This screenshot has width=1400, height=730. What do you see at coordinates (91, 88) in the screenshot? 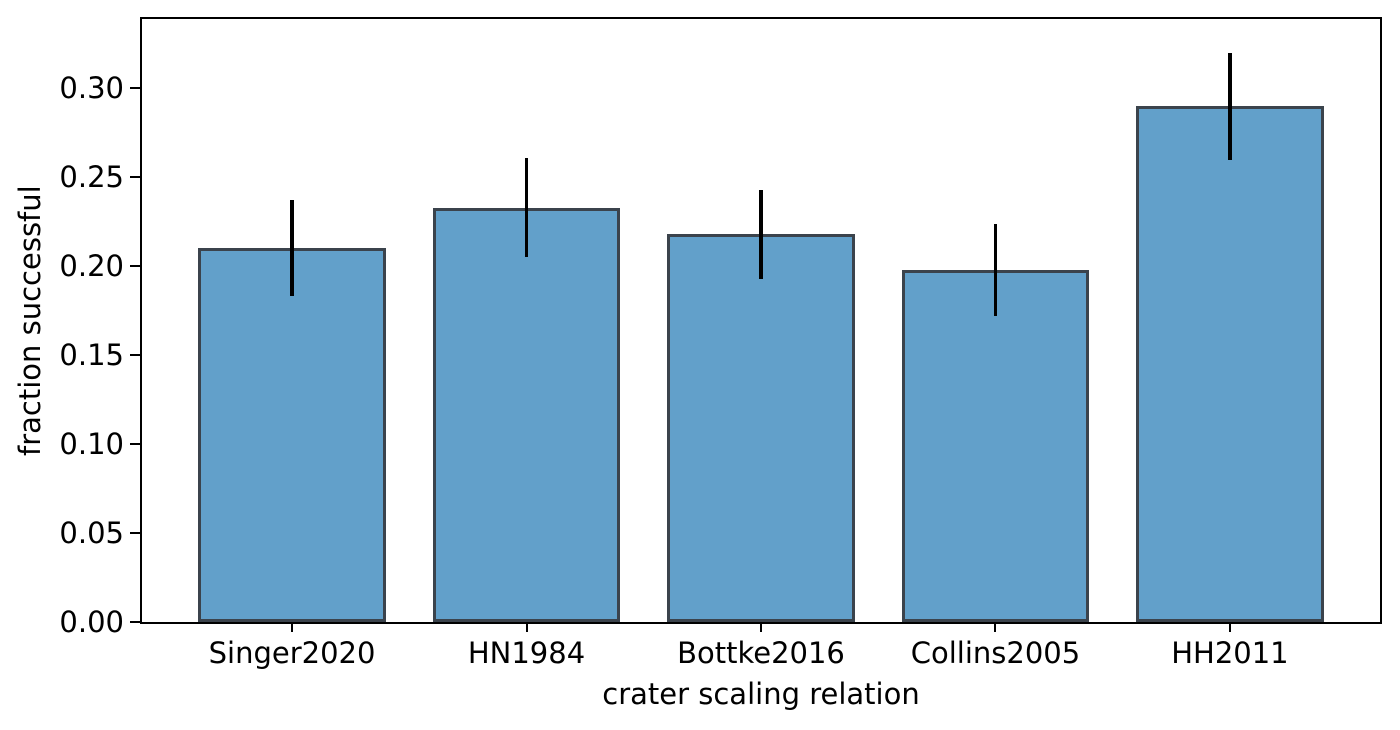
I see `y-tick-label: 0.30` at bounding box center [91, 88].